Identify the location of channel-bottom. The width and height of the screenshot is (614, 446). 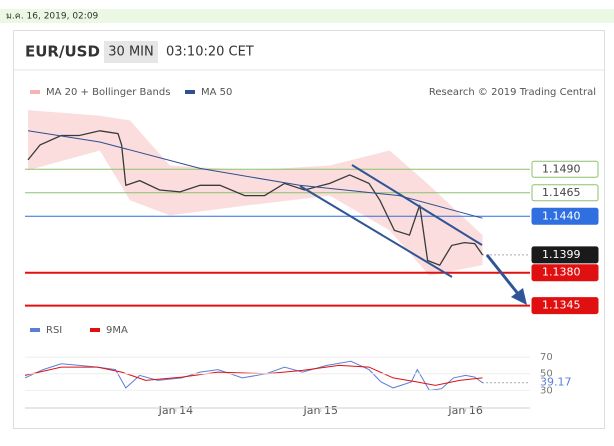
(376, 231).